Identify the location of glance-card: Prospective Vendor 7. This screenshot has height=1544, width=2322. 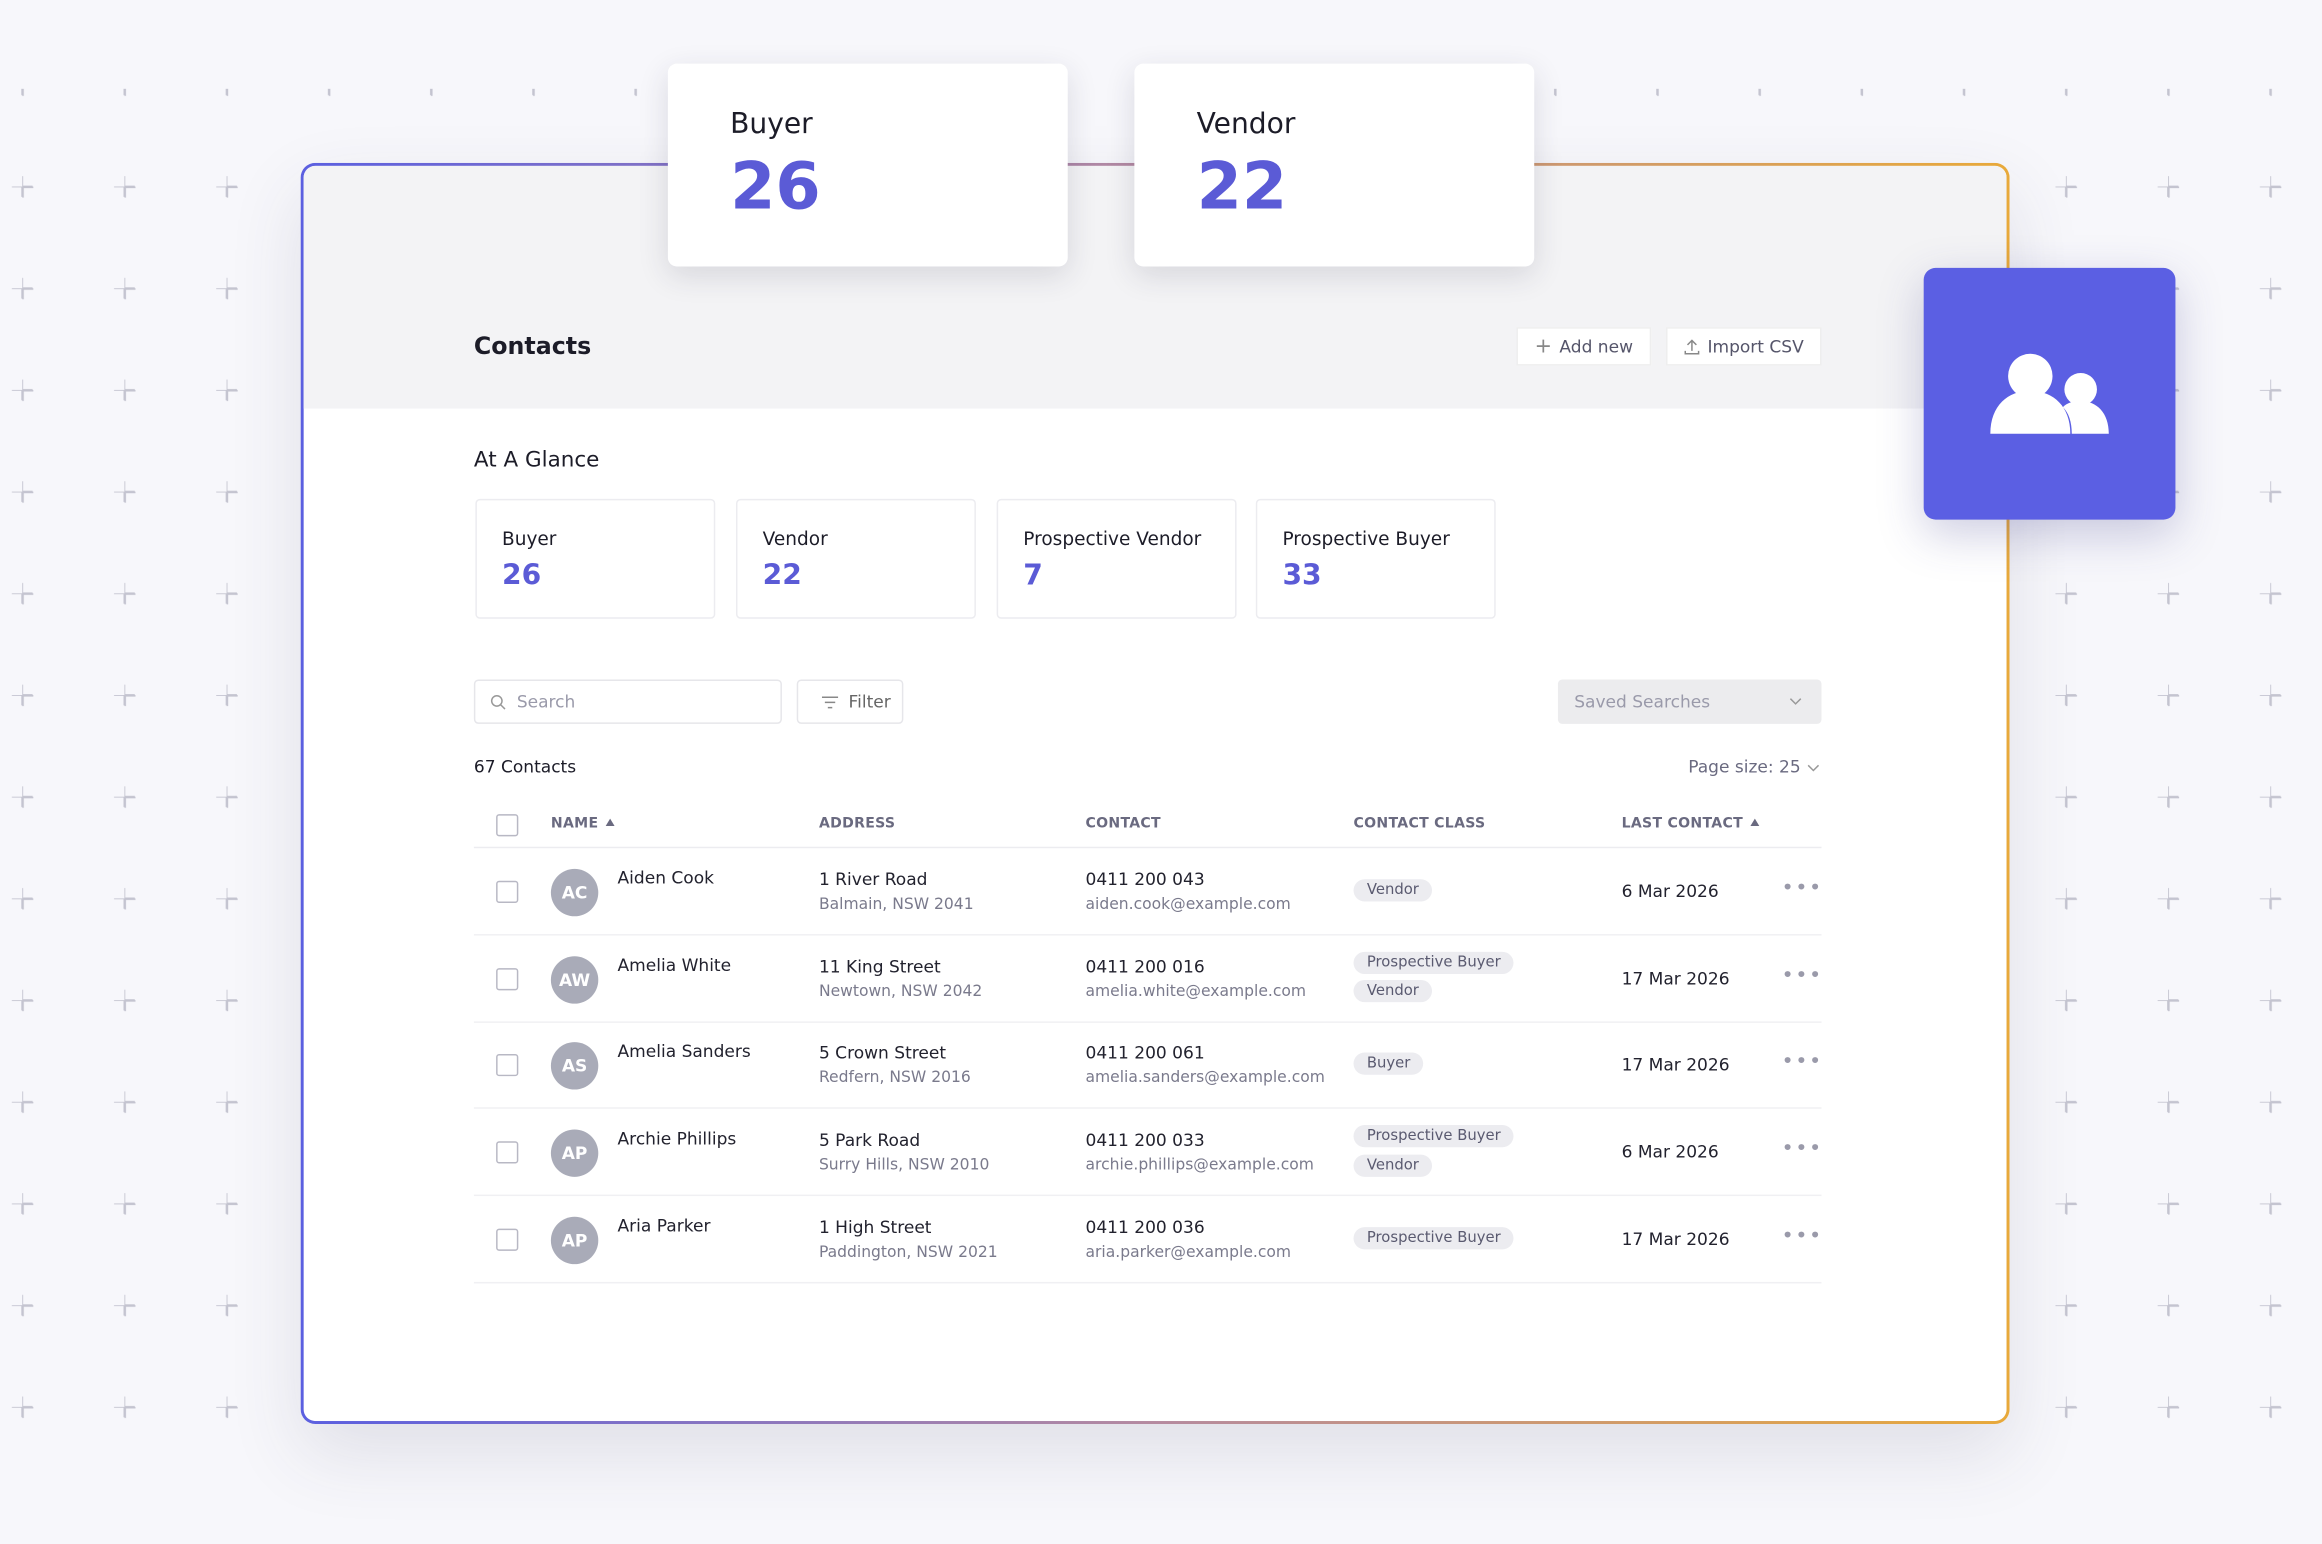
(1116, 558).